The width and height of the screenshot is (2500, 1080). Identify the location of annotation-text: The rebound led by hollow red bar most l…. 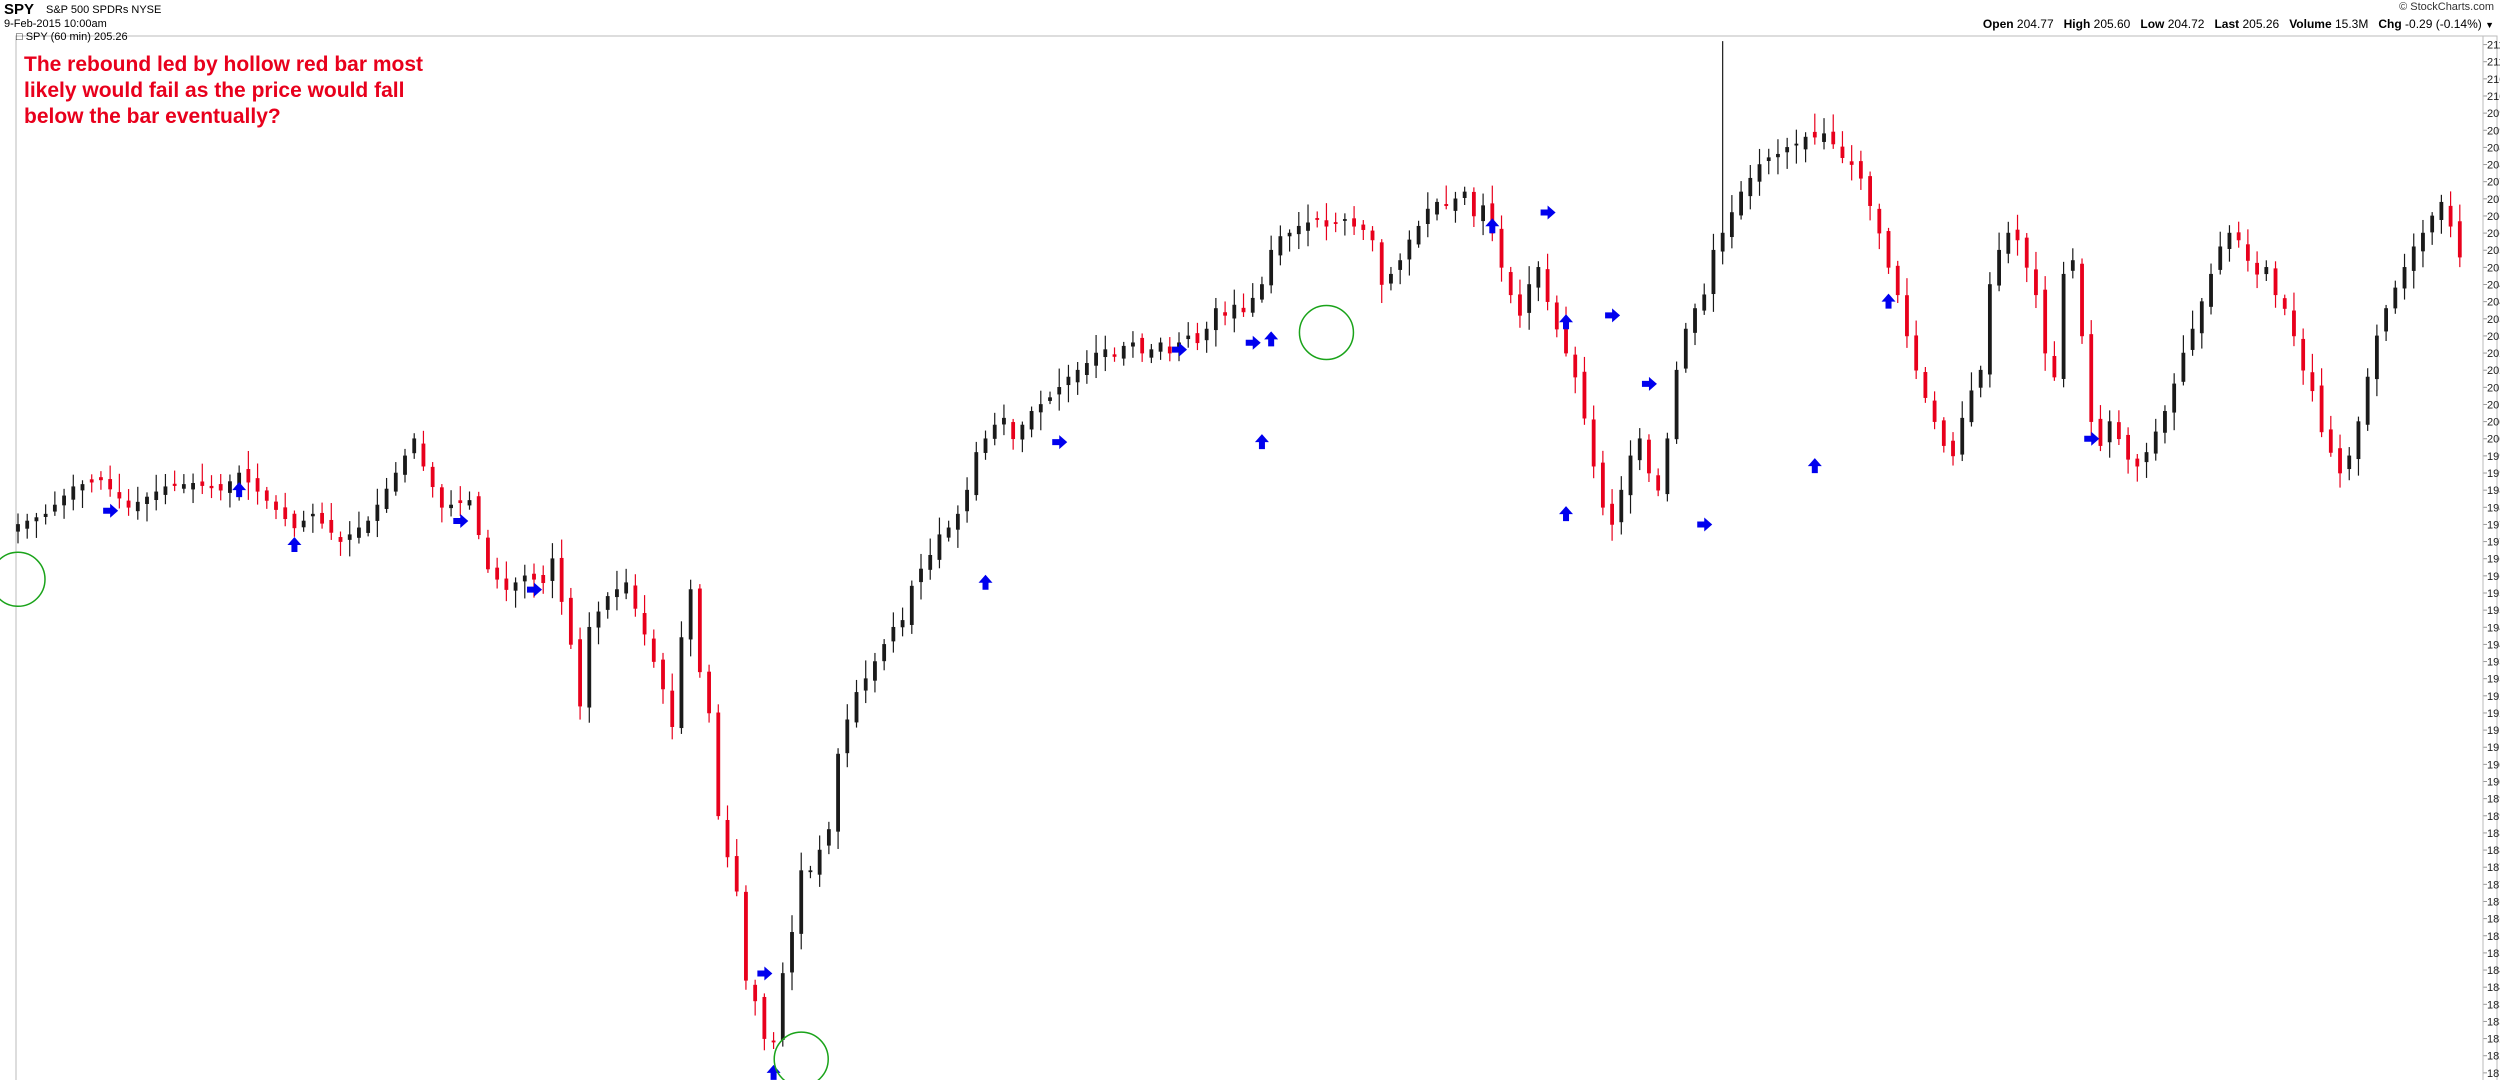
(224, 90).